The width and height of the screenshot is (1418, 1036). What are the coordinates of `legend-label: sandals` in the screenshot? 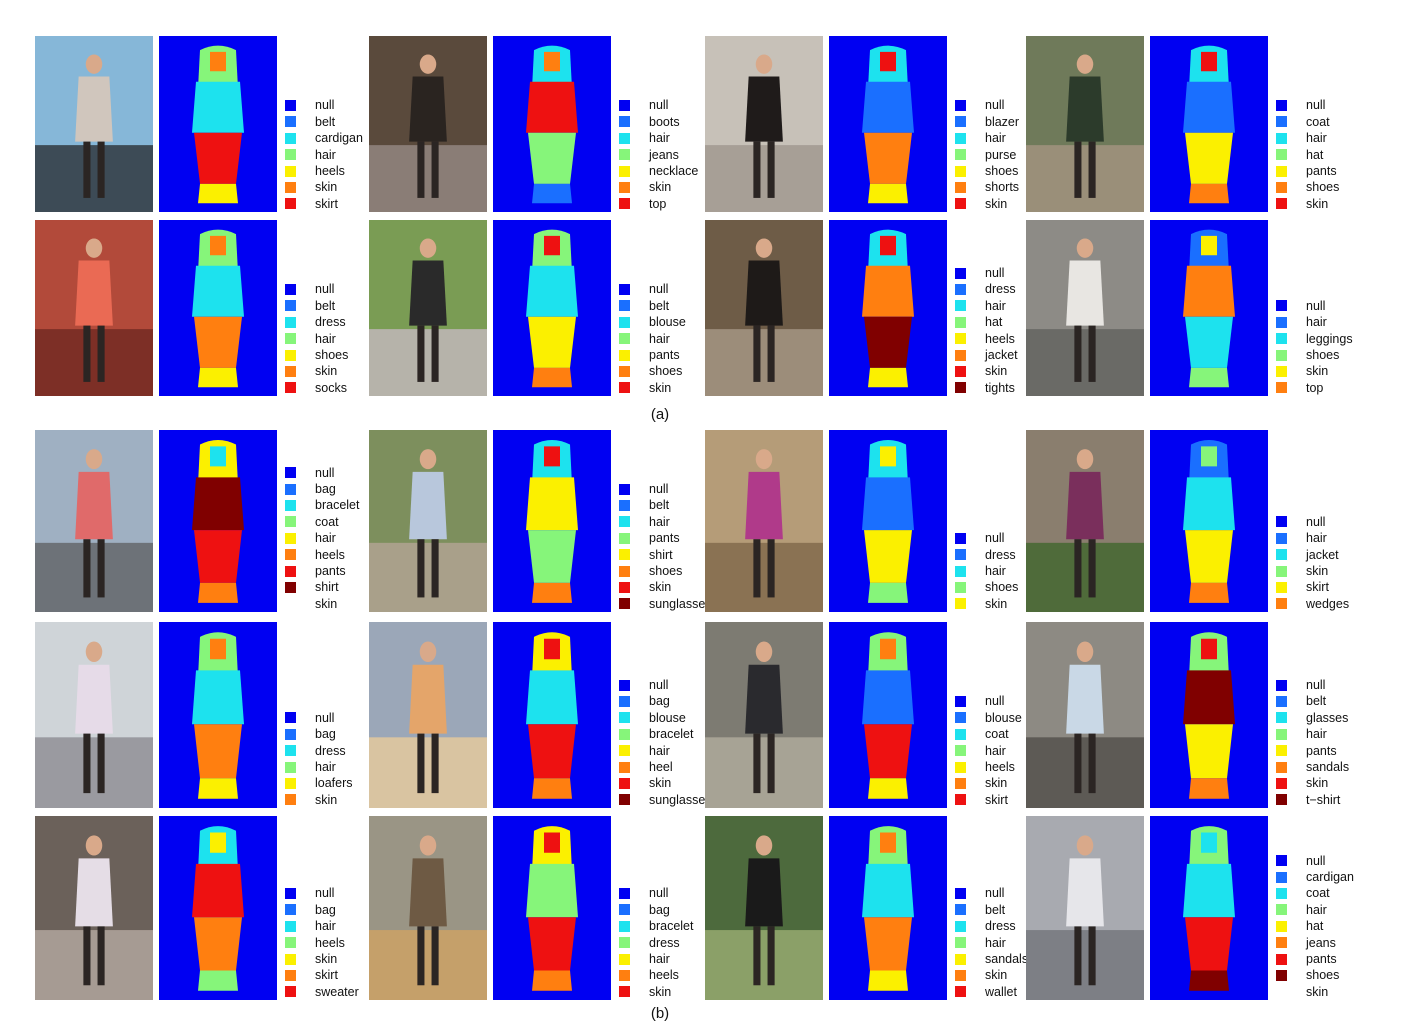 It's located at (1328, 767).